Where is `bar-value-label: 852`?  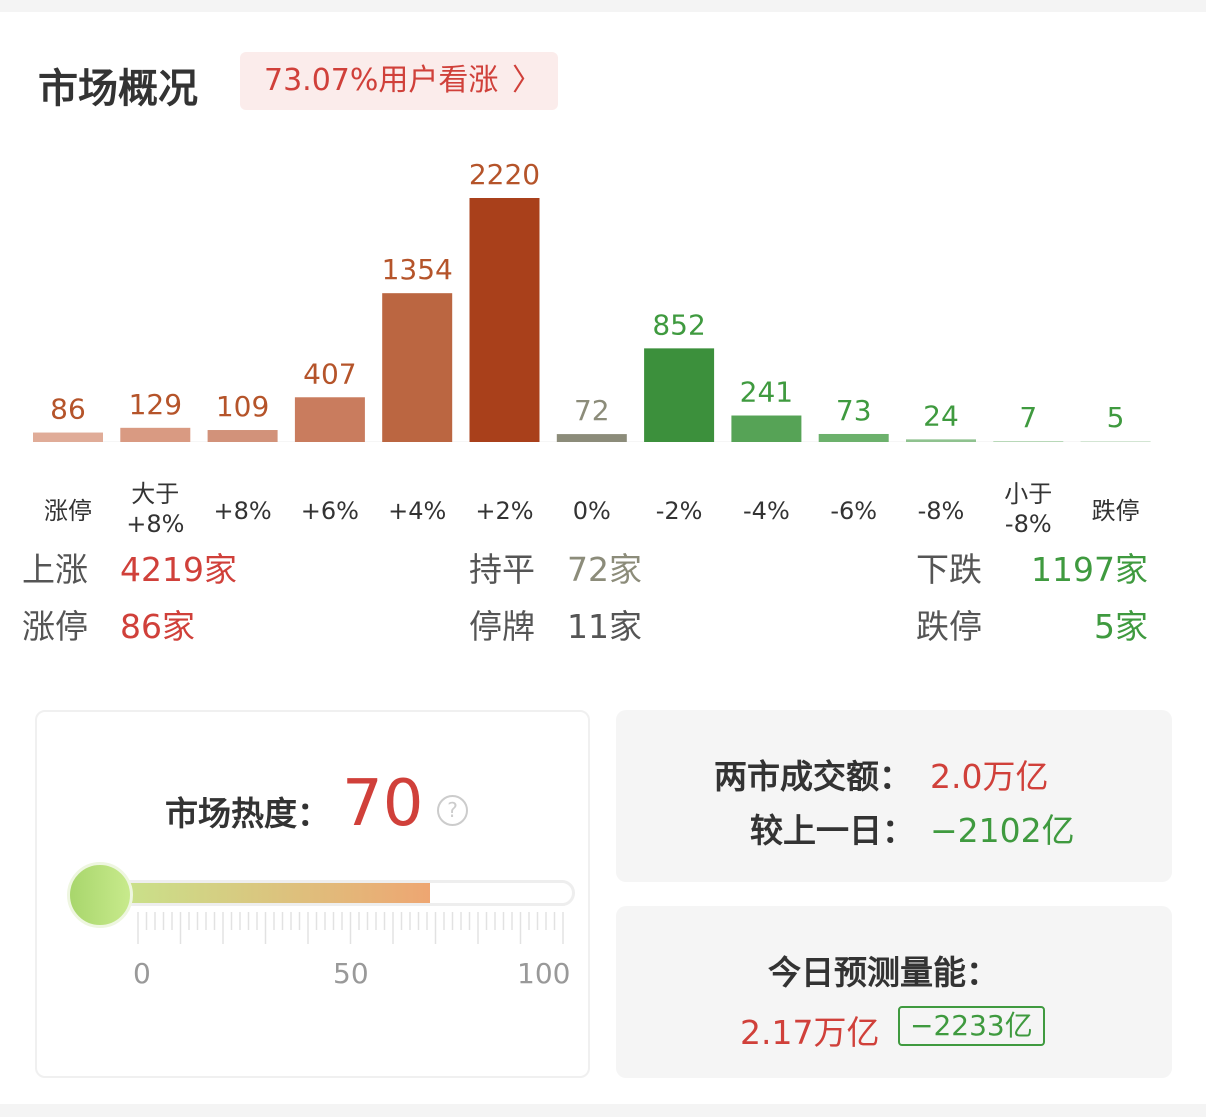 bar-value-label: 852 is located at coordinates (678, 324).